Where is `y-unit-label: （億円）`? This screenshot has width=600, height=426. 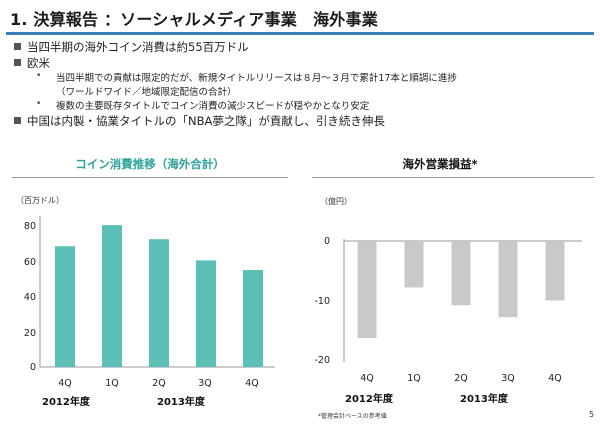 y-unit-label: （億円） is located at coordinates (336, 201).